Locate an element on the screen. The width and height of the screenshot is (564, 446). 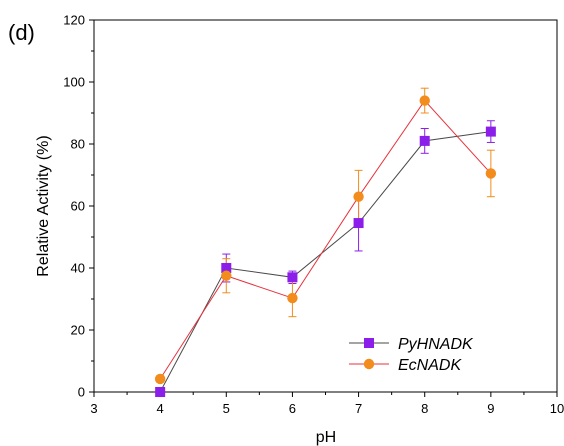
y-axis-title: Relative Activity (%) is located at coordinates (43, 205).